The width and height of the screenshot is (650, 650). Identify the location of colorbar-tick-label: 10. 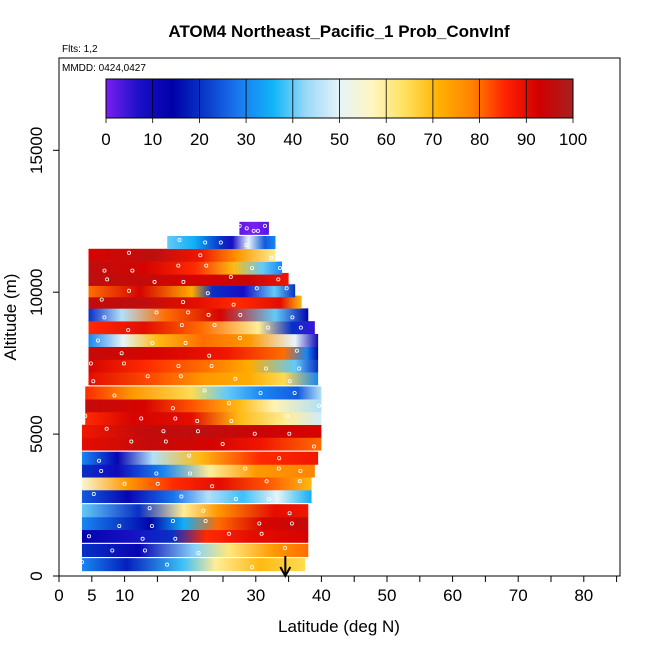
(152, 139).